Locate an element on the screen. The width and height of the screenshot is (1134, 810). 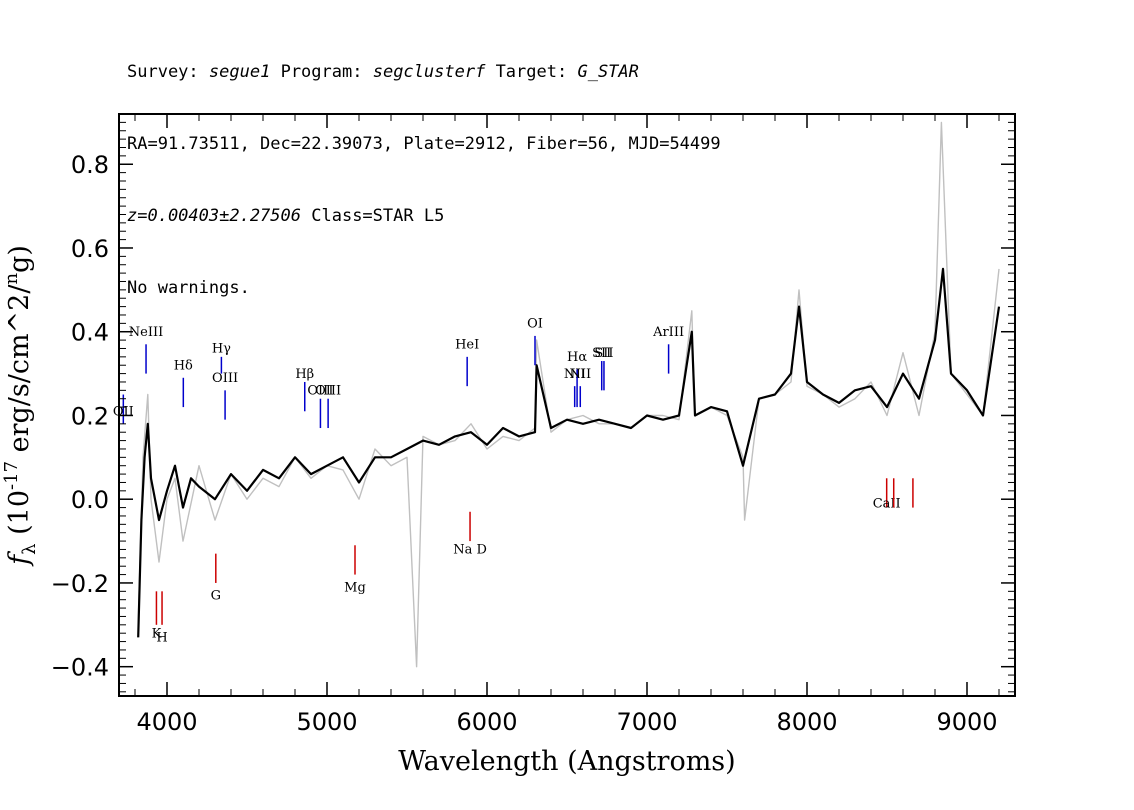
spectral-line-label: Na D is located at coordinates (470, 550).